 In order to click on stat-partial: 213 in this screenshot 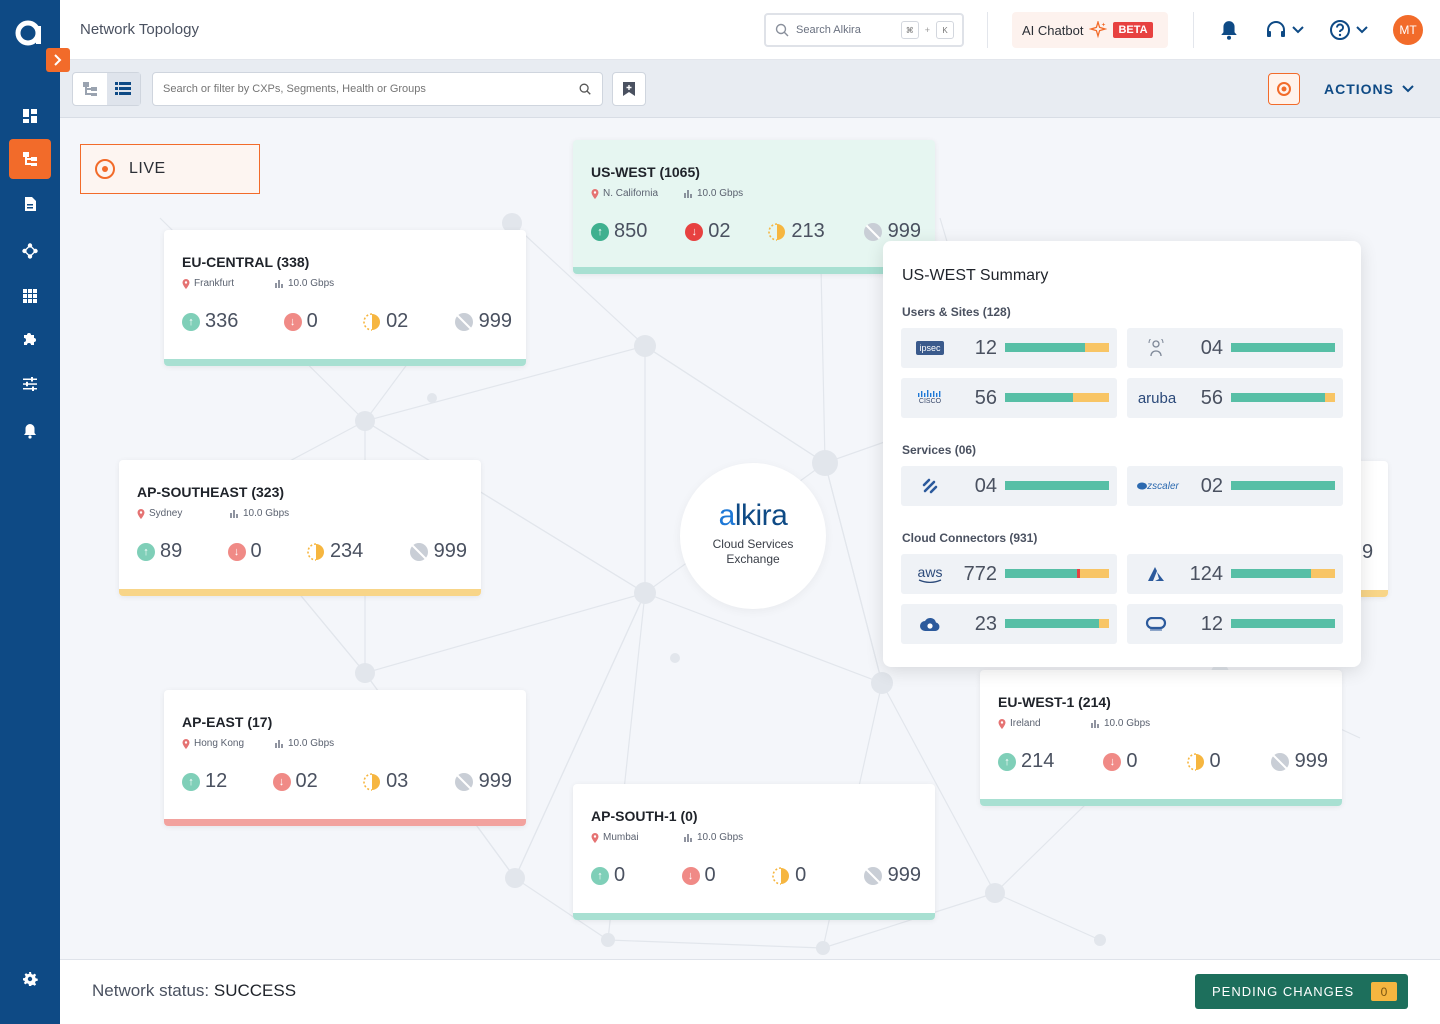, I will do `click(808, 231)`.